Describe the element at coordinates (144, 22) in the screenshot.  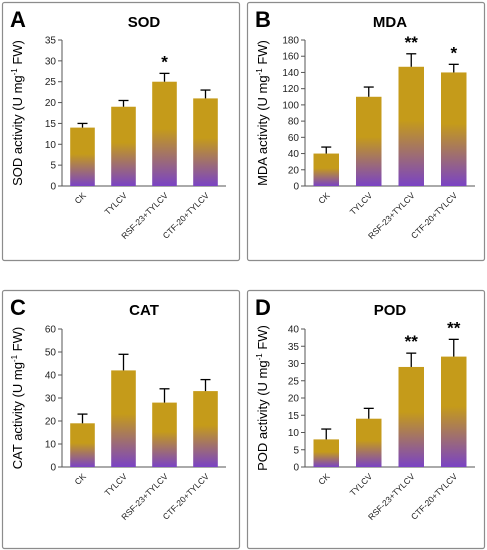
I see `chart-title: SOD` at that location.